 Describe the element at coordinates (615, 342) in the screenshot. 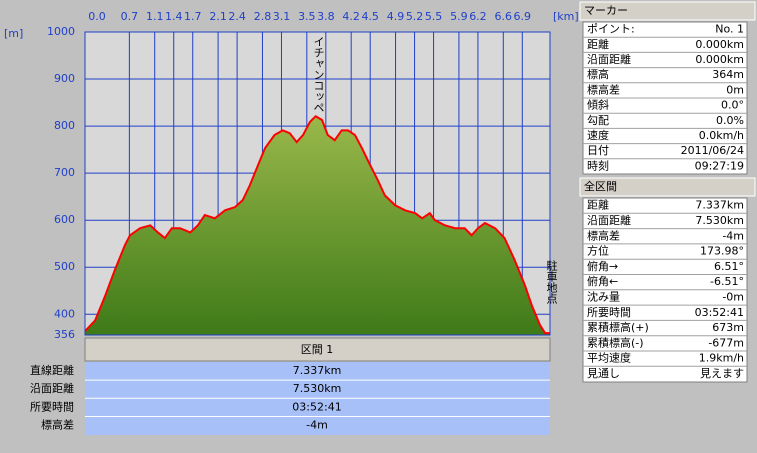

I see `row-label: 累積標高(-)` at that location.